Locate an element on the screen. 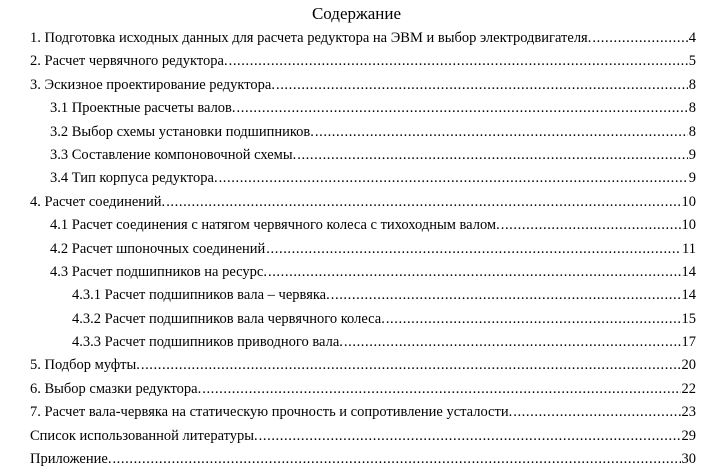  toc-page-number: 30 is located at coordinates (689, 459).